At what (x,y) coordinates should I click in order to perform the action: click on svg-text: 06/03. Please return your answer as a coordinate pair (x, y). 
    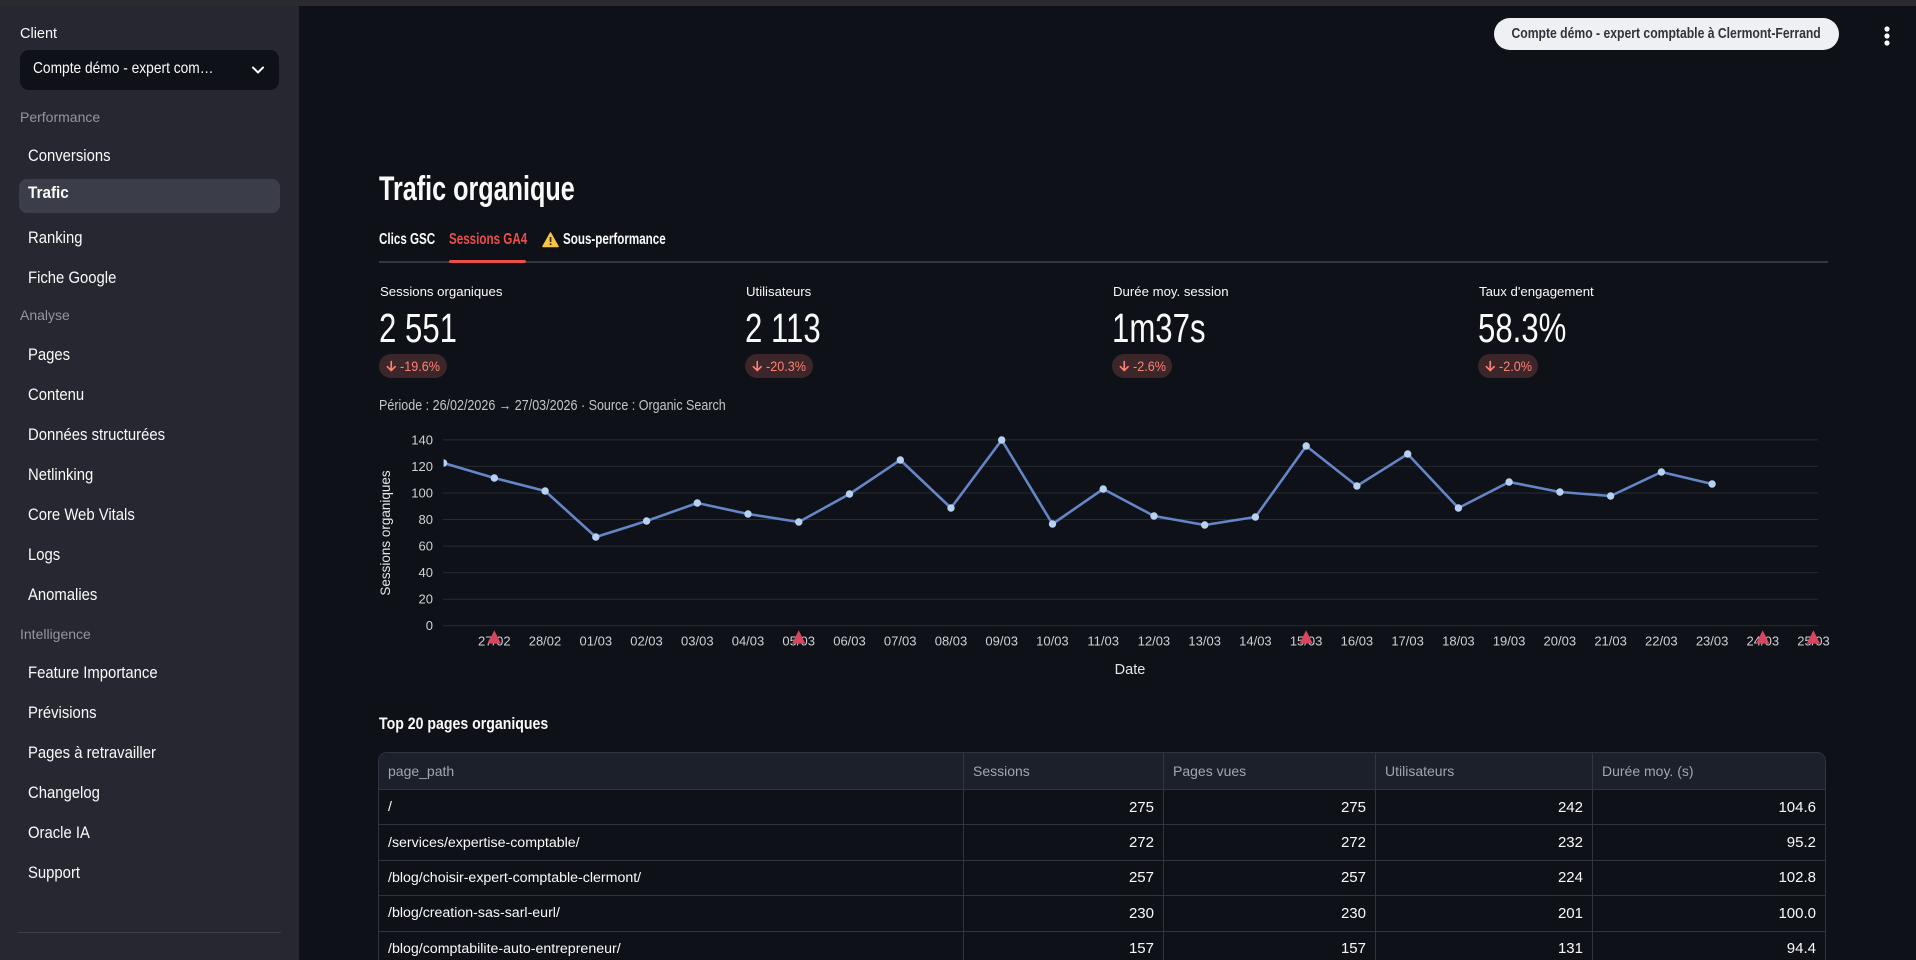
    Looking at the image, I should click on (849, 641).